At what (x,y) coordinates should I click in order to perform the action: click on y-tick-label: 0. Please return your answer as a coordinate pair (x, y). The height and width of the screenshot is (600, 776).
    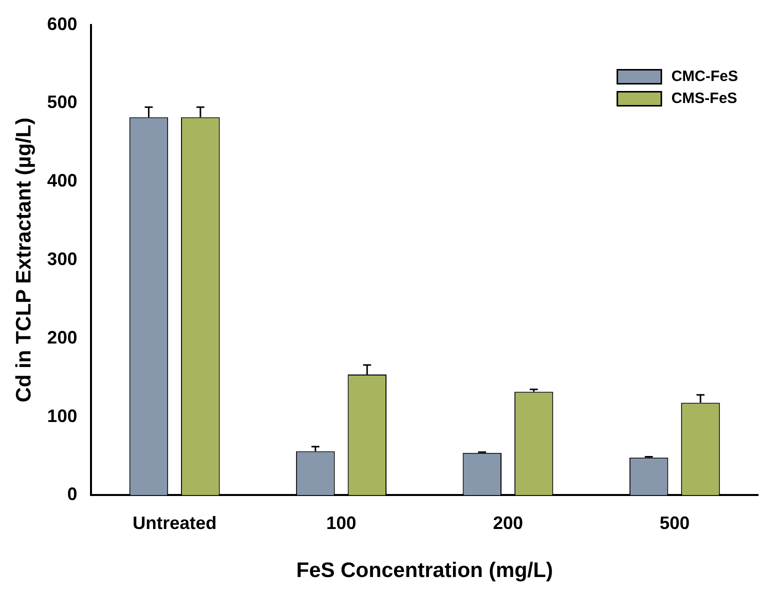
    Looking at the image, I should click on (72, 494).